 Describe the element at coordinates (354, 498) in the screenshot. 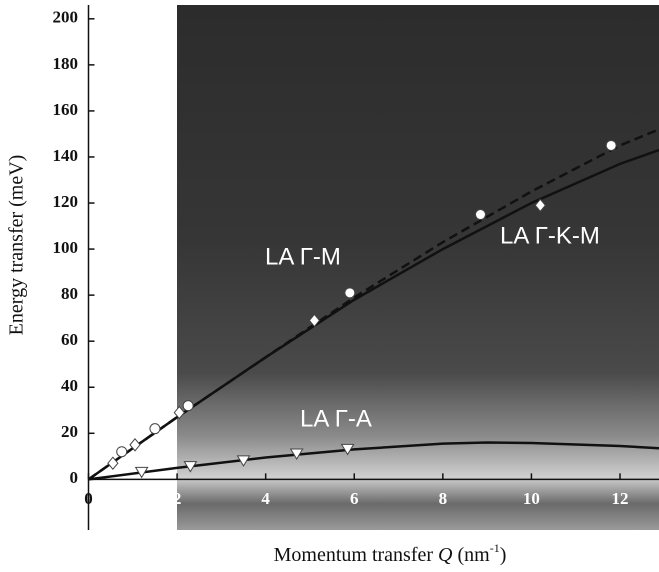

I see `x-tick-label: 6` at that location.